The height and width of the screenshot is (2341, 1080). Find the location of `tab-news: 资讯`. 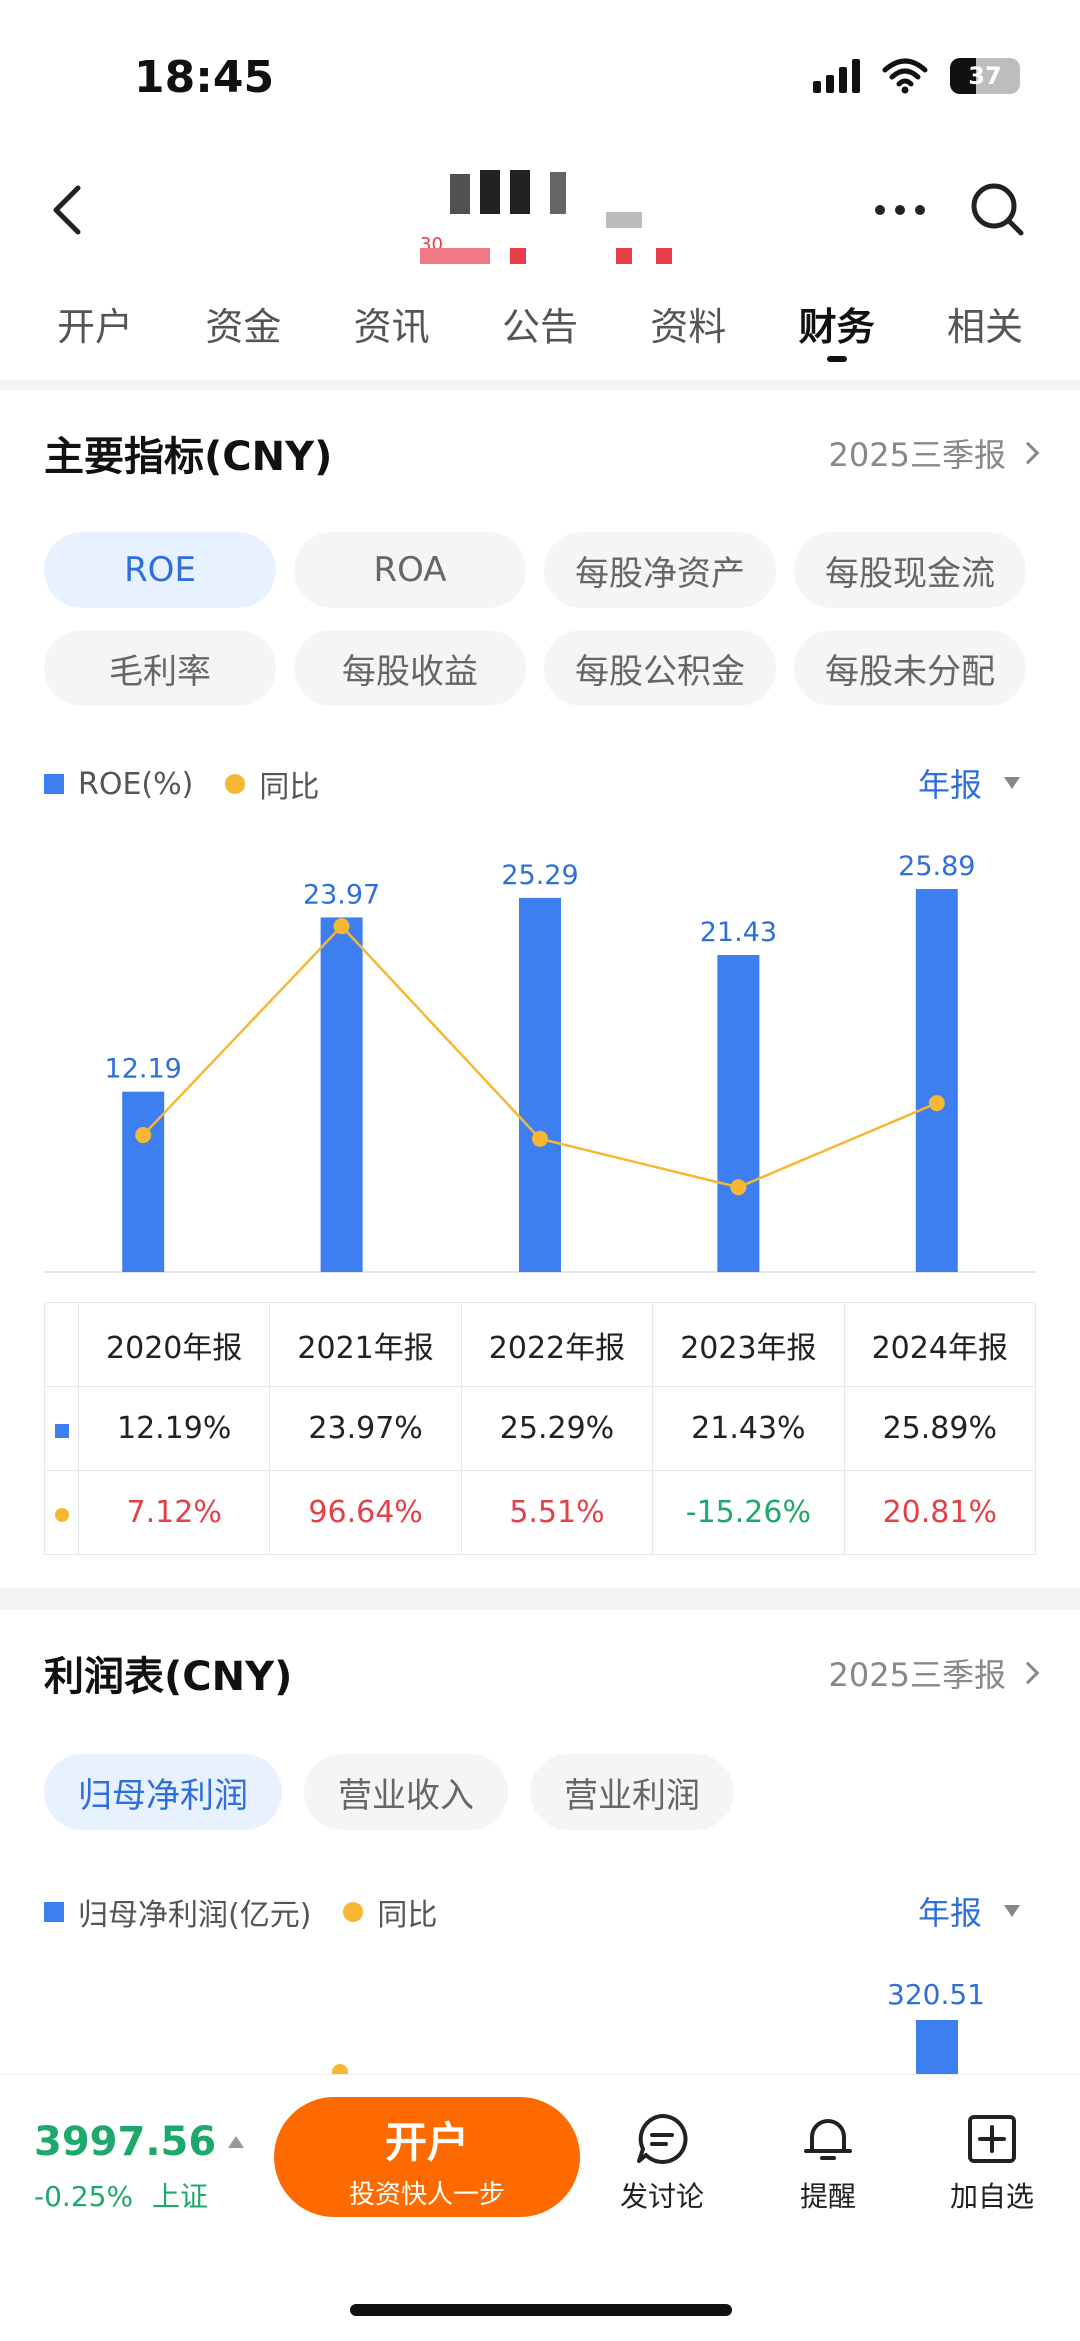

tab-news: 资讯 is located at coordinates (391, 327).